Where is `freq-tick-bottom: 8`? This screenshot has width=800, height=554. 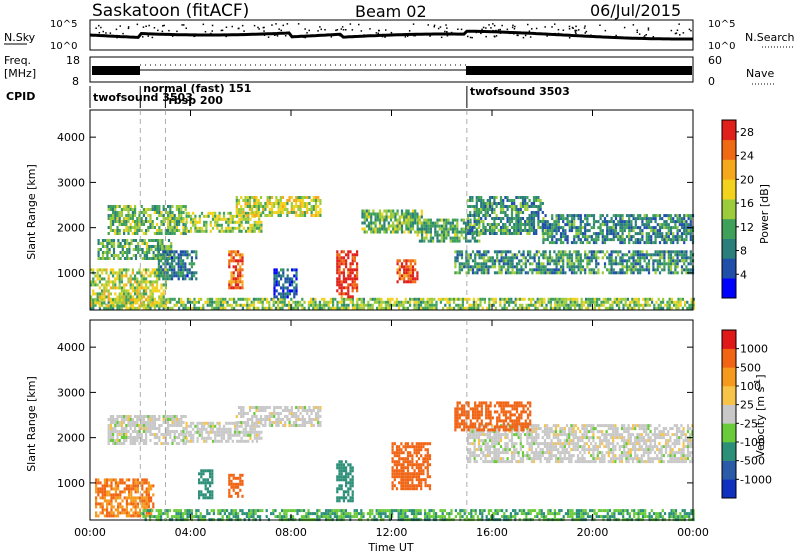 freq-tick-bottom: 8 is located at coordinates (75, 81).